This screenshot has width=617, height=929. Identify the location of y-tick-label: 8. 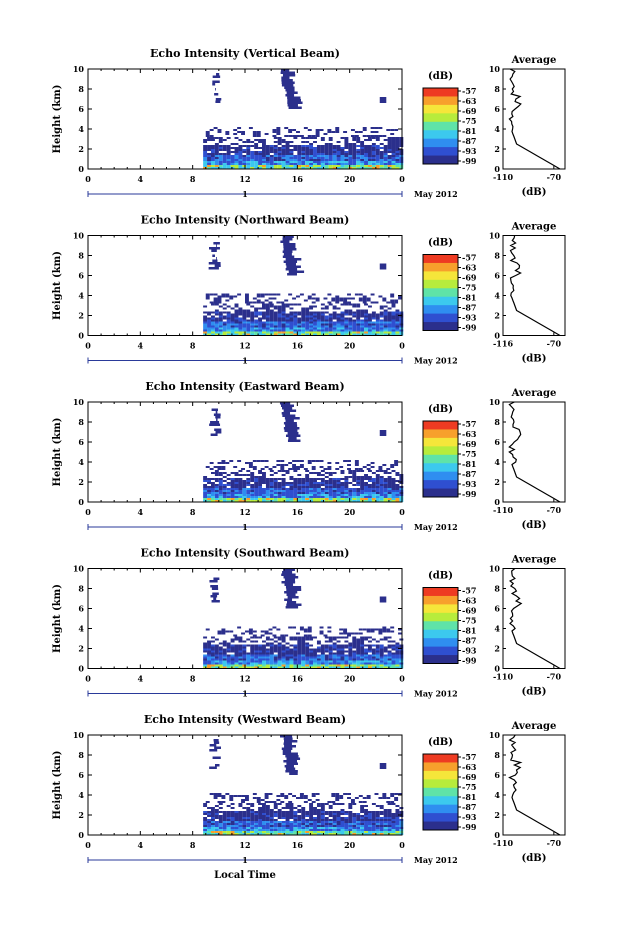
(81, 589).